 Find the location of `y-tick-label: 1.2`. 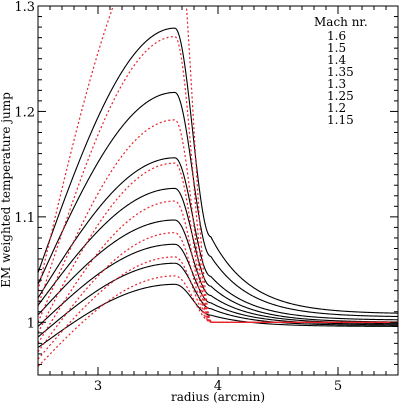

y-tick-label: 1.2 is located at coordinates (24, 112).